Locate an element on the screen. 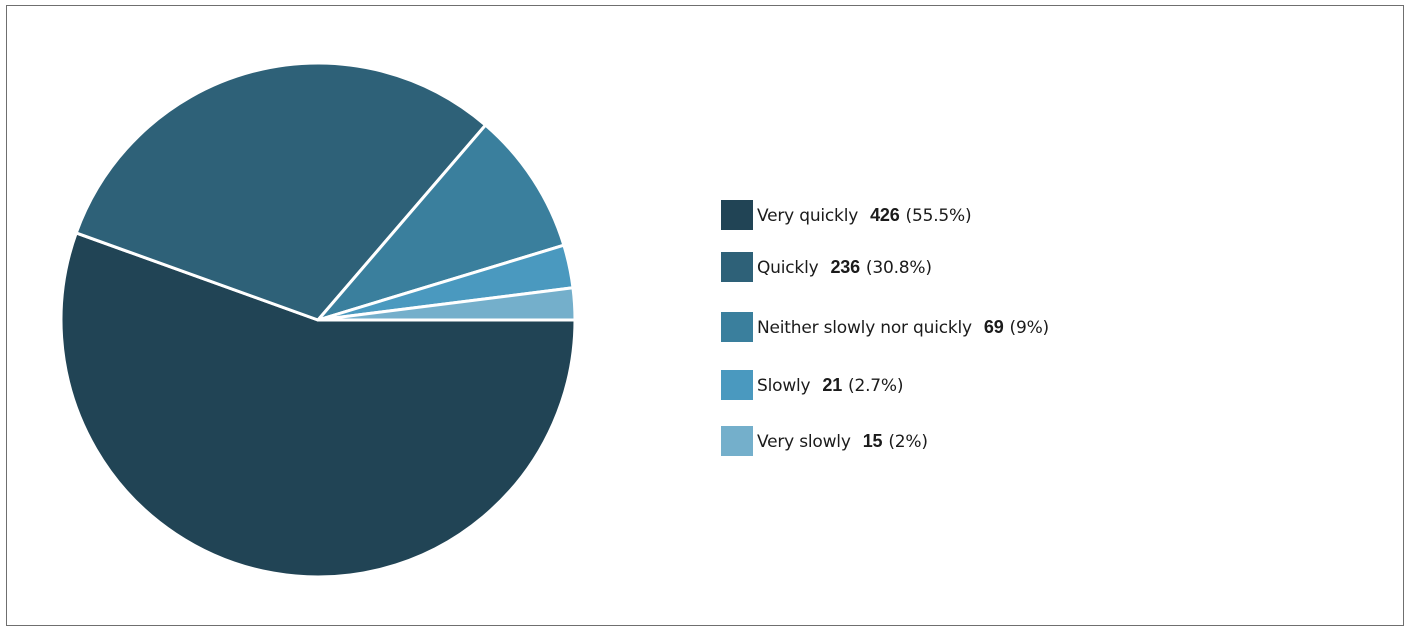  legend-item-very-slowly: Very slowly 15 (2%) is located at coordinates (824, 441).